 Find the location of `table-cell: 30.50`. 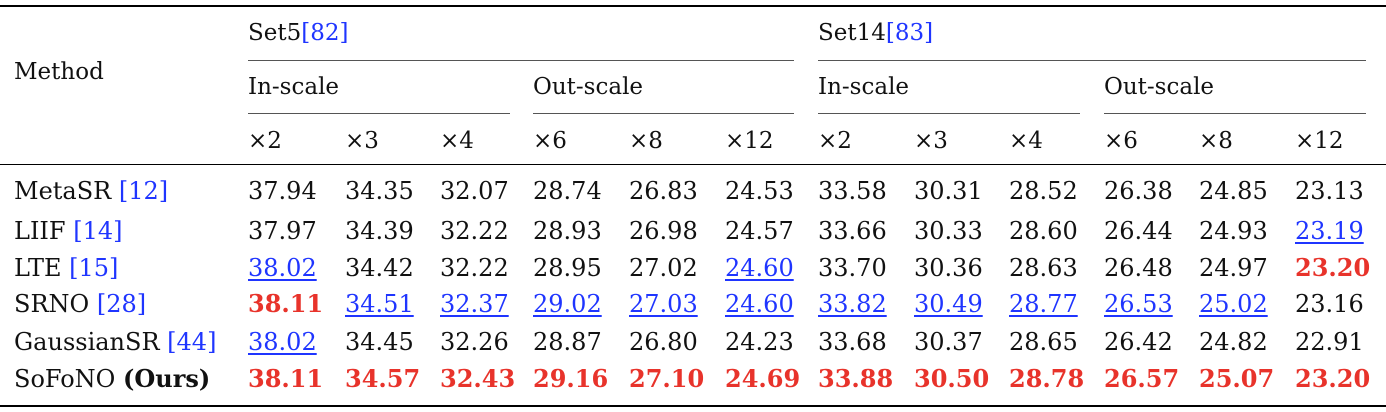

table-cell: 30.50 is located at coordinates (952, 378).